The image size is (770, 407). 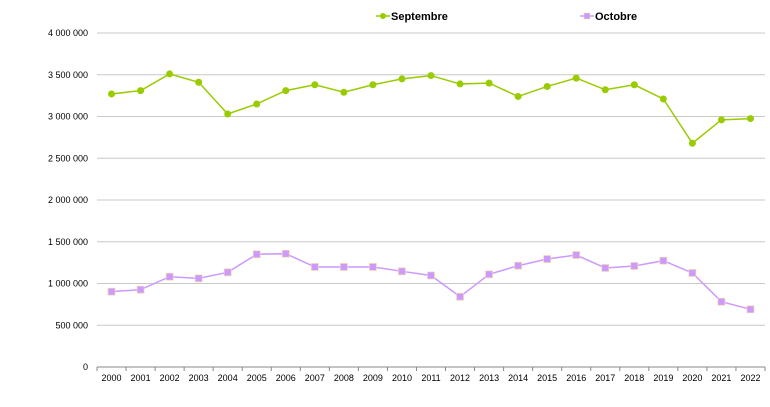 I want to click on x-tick-label: 2001, so click(x=141, y=378).